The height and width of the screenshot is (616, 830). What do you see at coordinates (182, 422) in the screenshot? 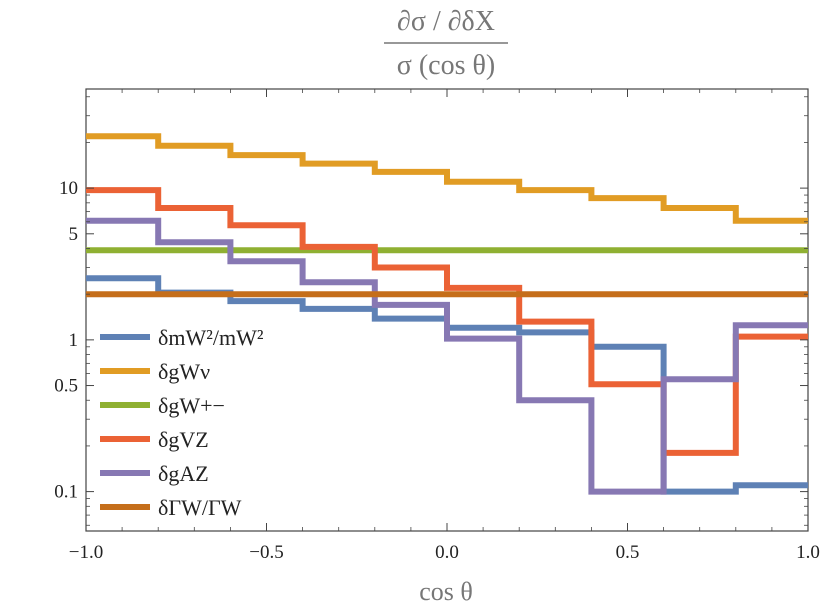
I see `legend: δmW²/mW² δgWν δgW+− δgVZ δgAZ δΓW/ΓW` at bounding box center [182, 422].